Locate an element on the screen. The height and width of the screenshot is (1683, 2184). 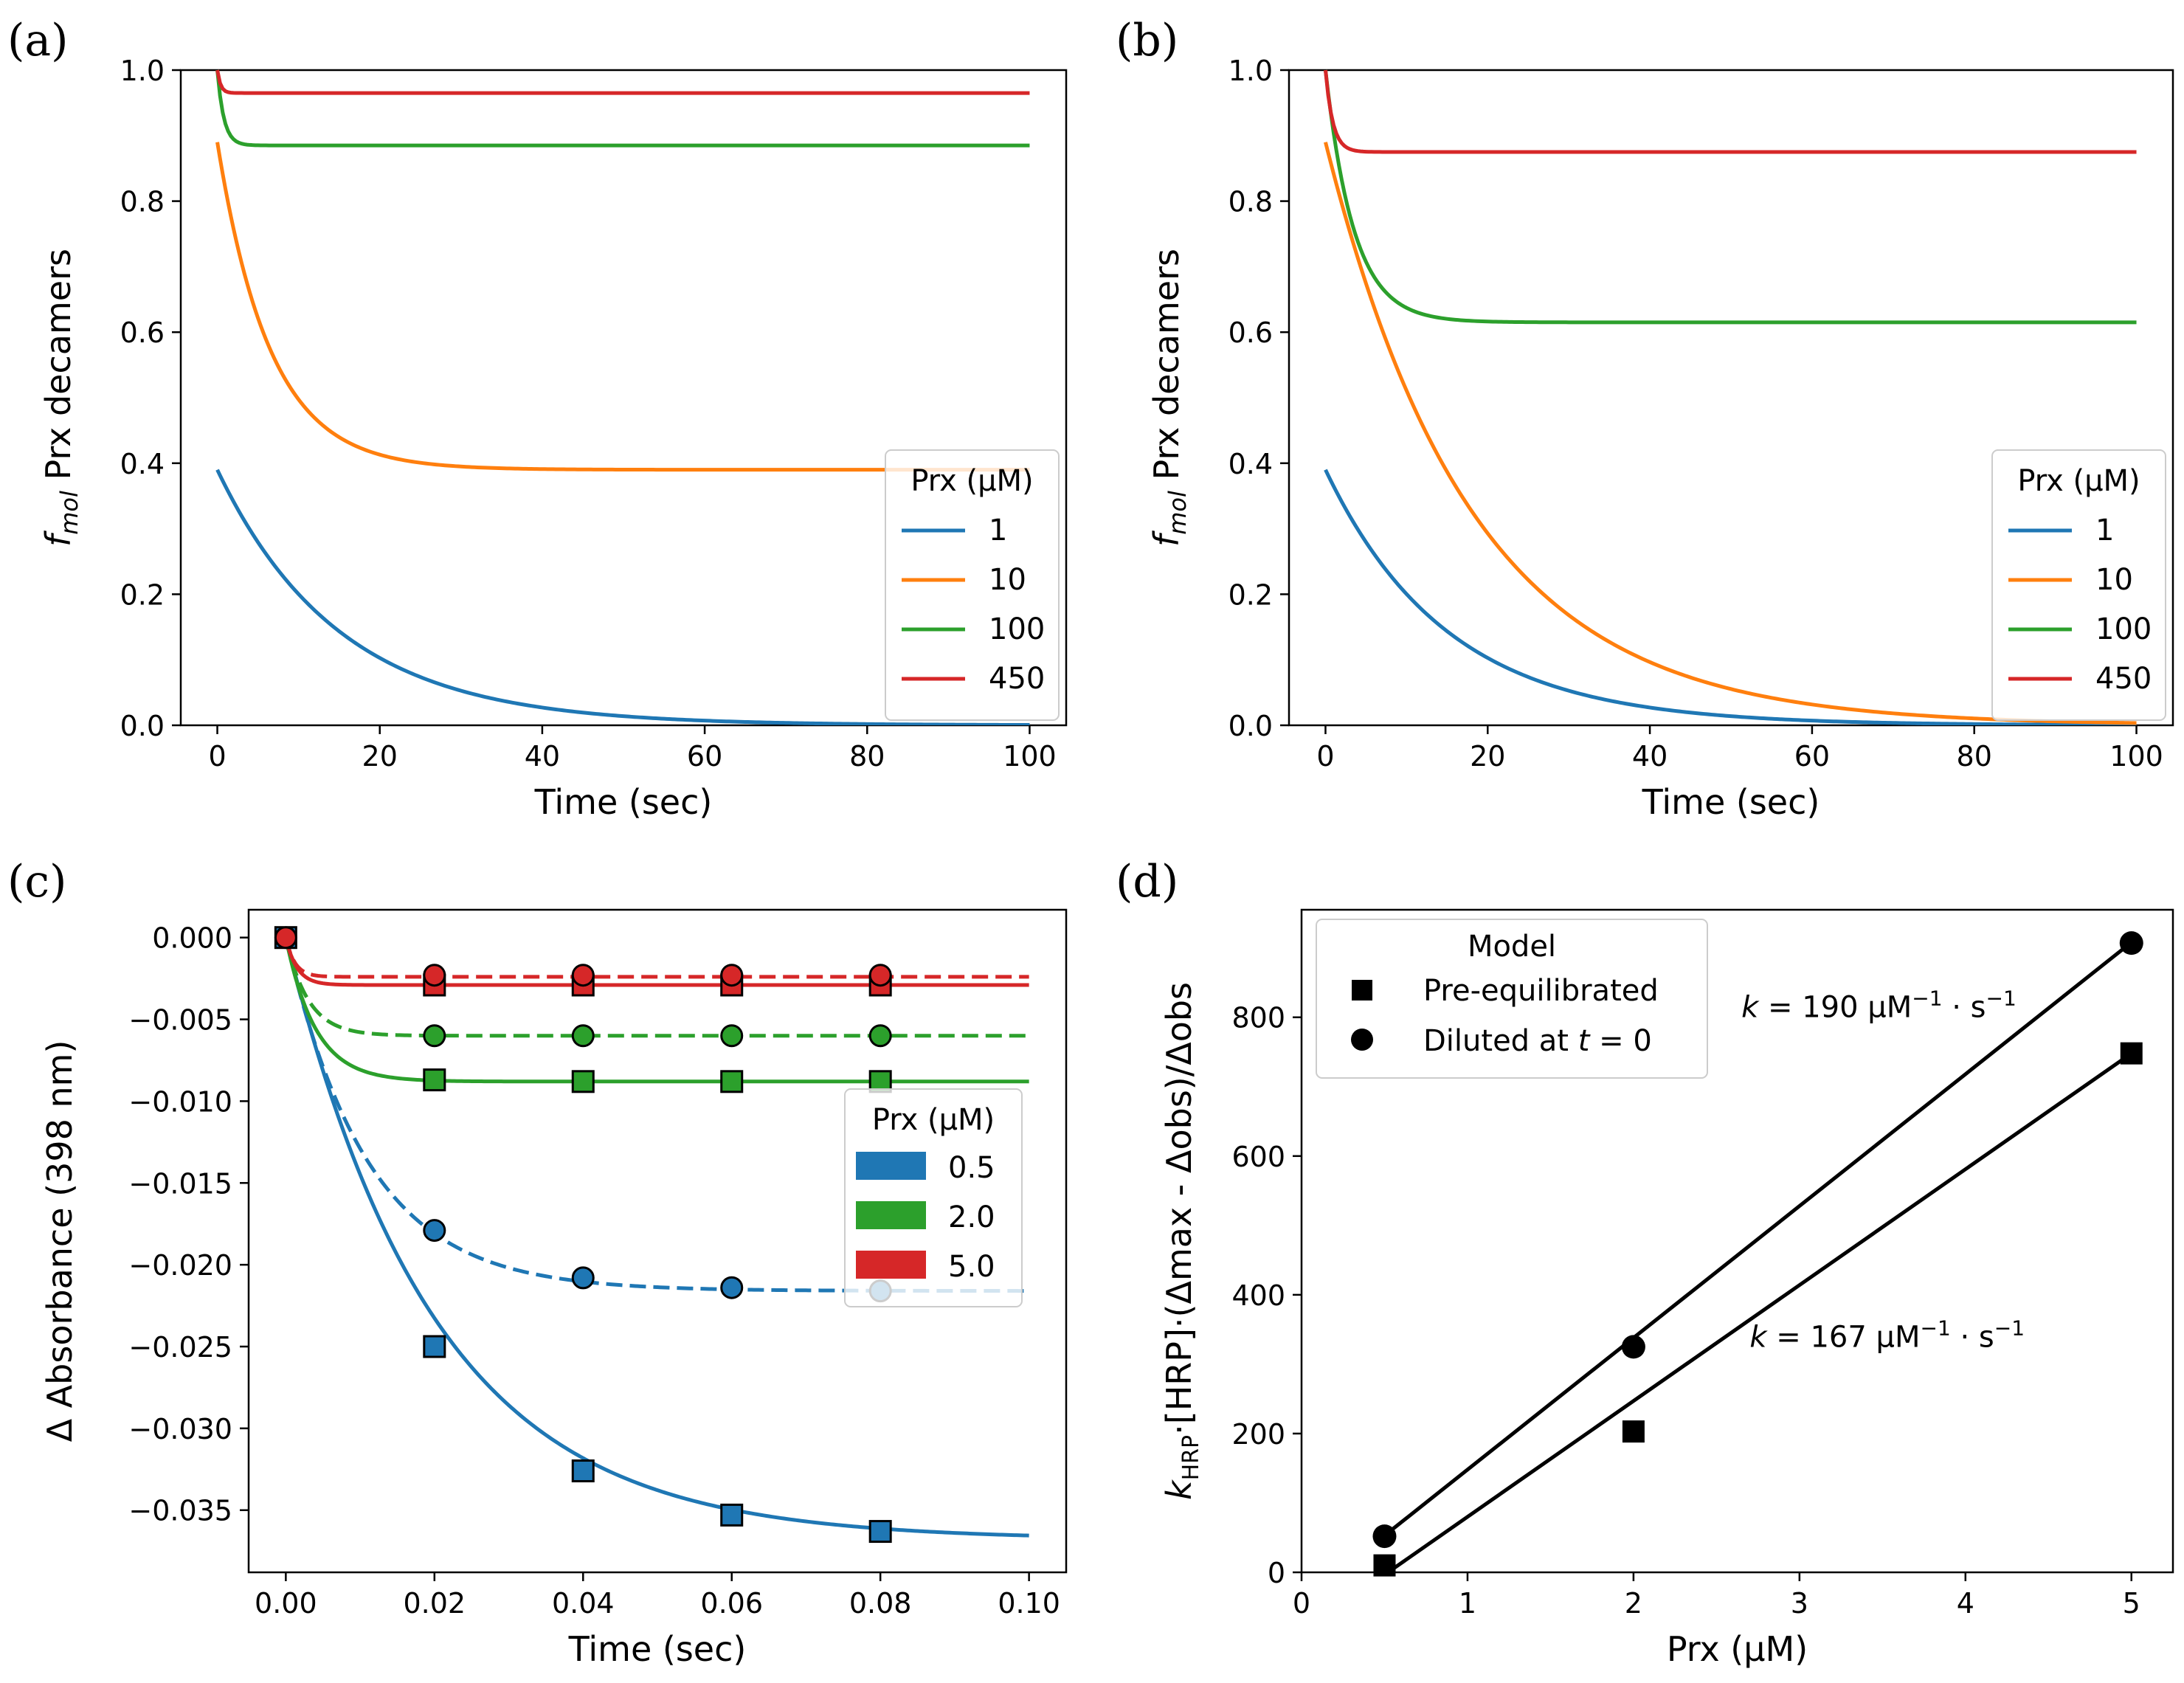
x-tick-label: 0.04 is located at coordinates (583, 1603).